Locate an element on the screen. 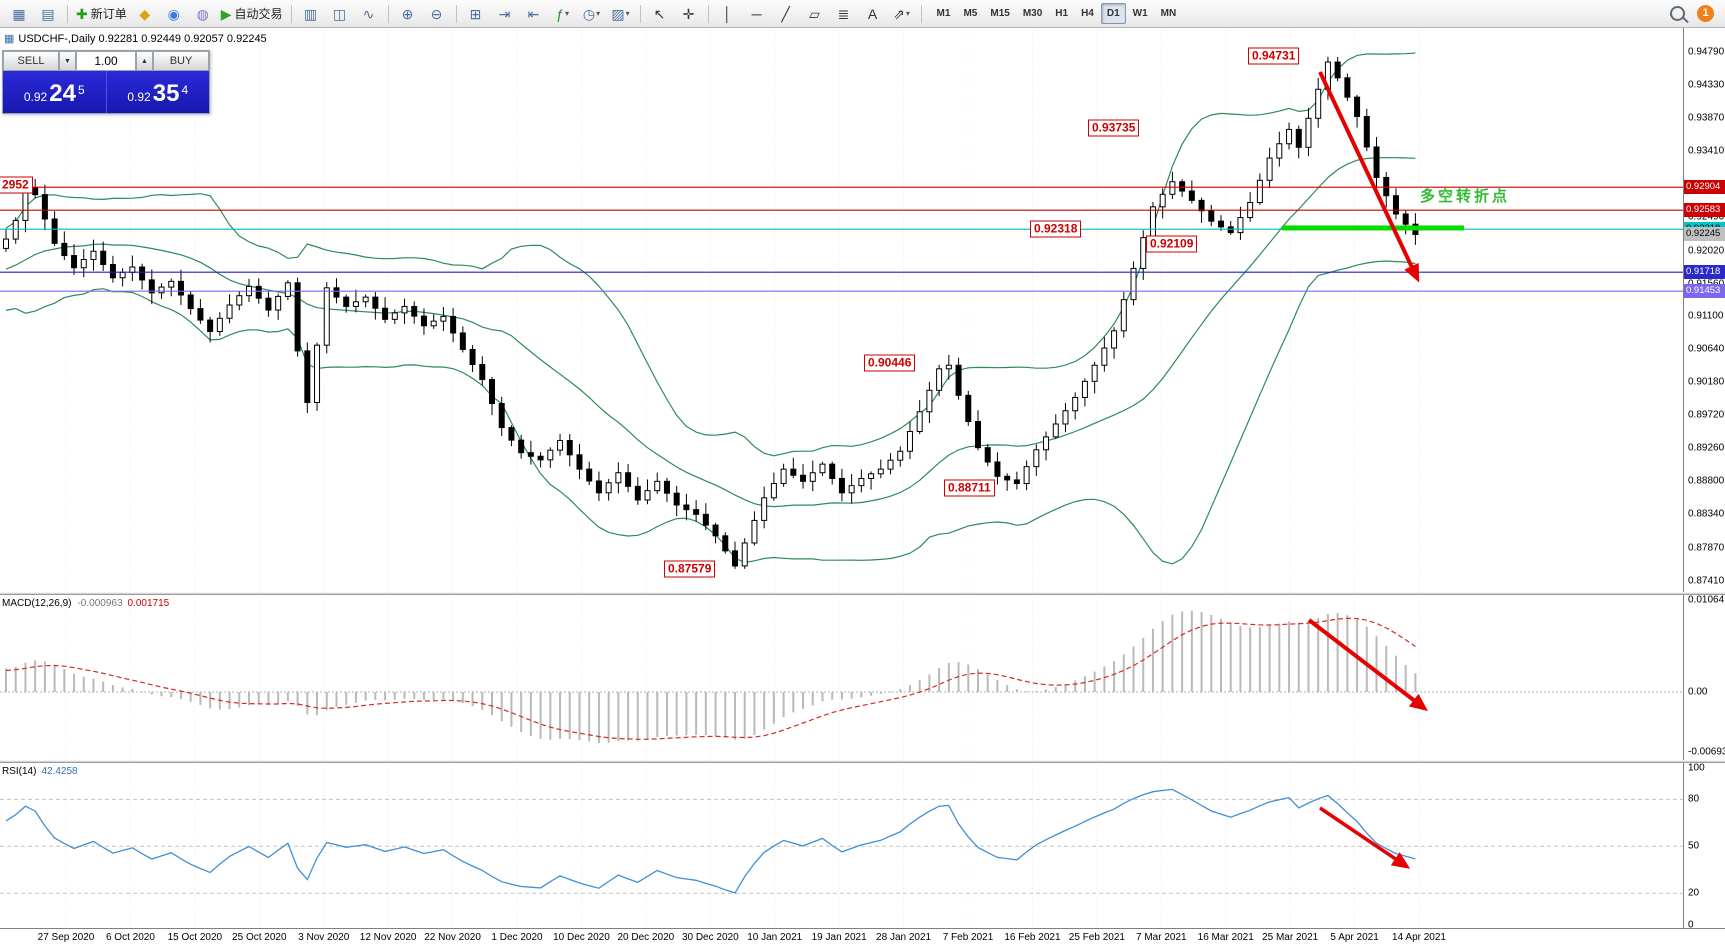 This screenshot has width=1725, height=949. cursor-icon: ↖ is located at coordinates (660, 14).